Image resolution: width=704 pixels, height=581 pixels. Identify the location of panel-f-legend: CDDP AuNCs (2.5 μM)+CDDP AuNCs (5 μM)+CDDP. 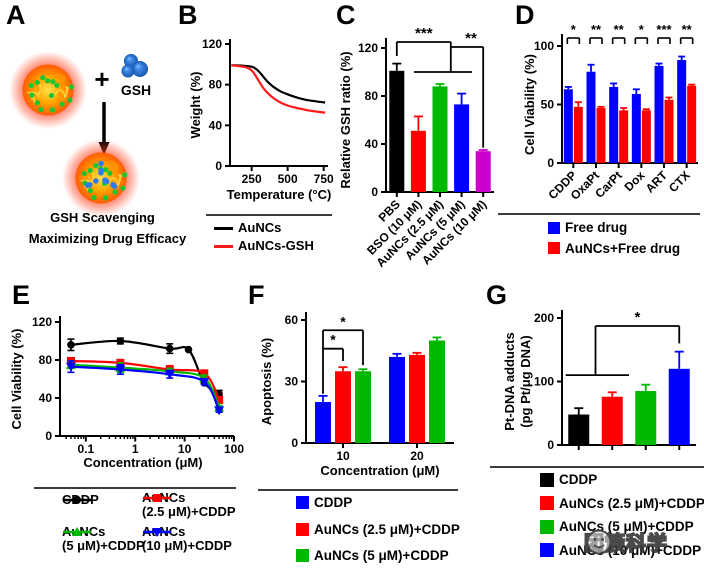
(378, 535).